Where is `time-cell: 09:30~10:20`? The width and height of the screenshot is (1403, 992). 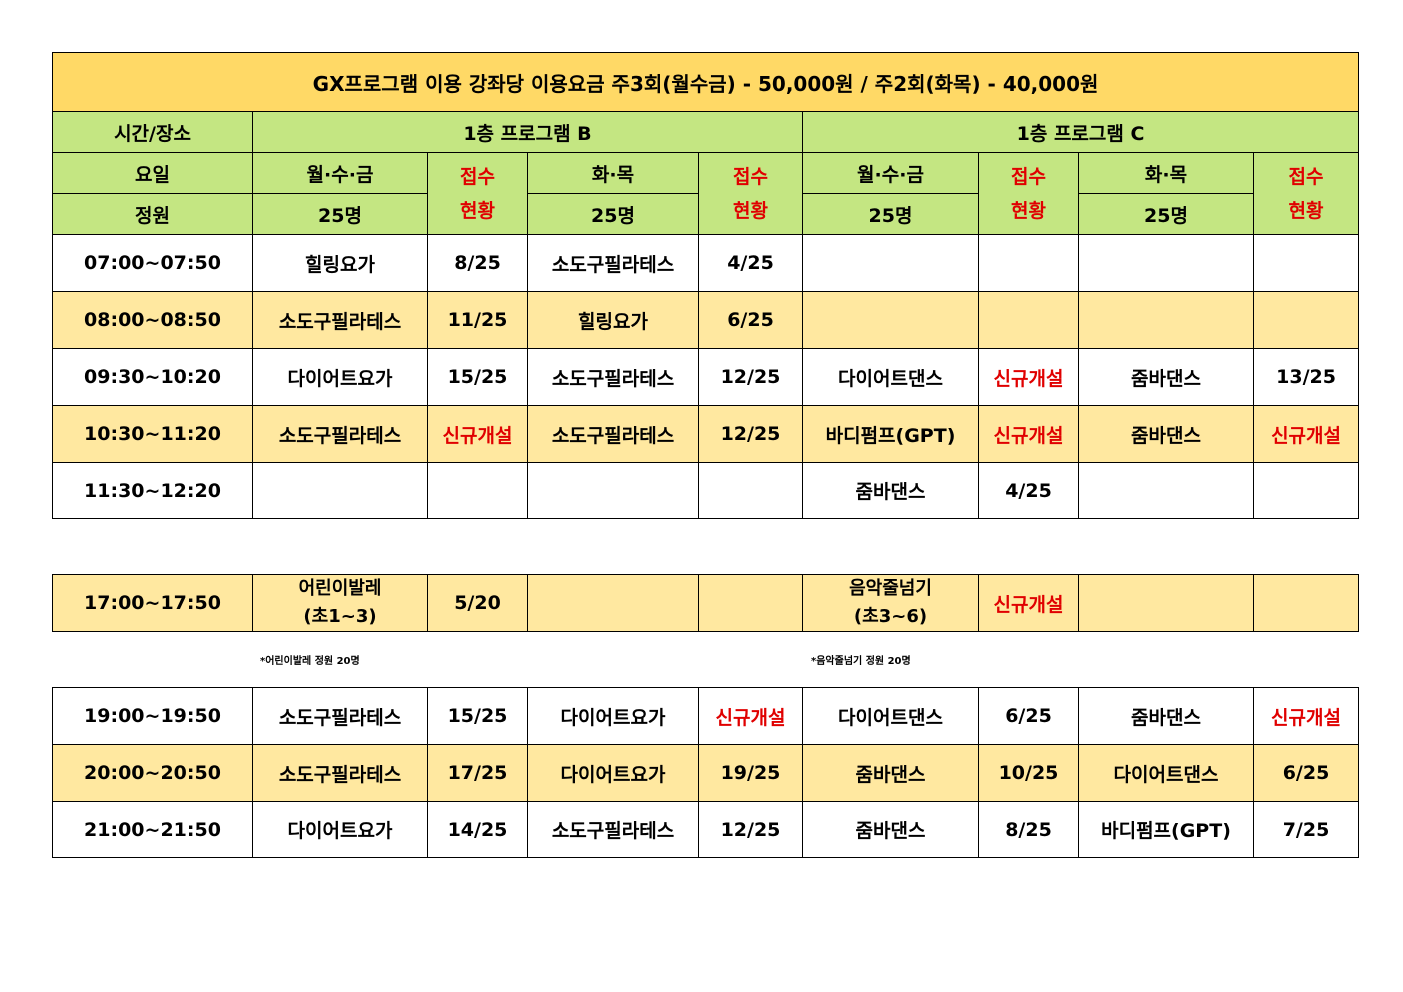 time-cell: 09:30~10:20 is located at coordinates (152, 377).